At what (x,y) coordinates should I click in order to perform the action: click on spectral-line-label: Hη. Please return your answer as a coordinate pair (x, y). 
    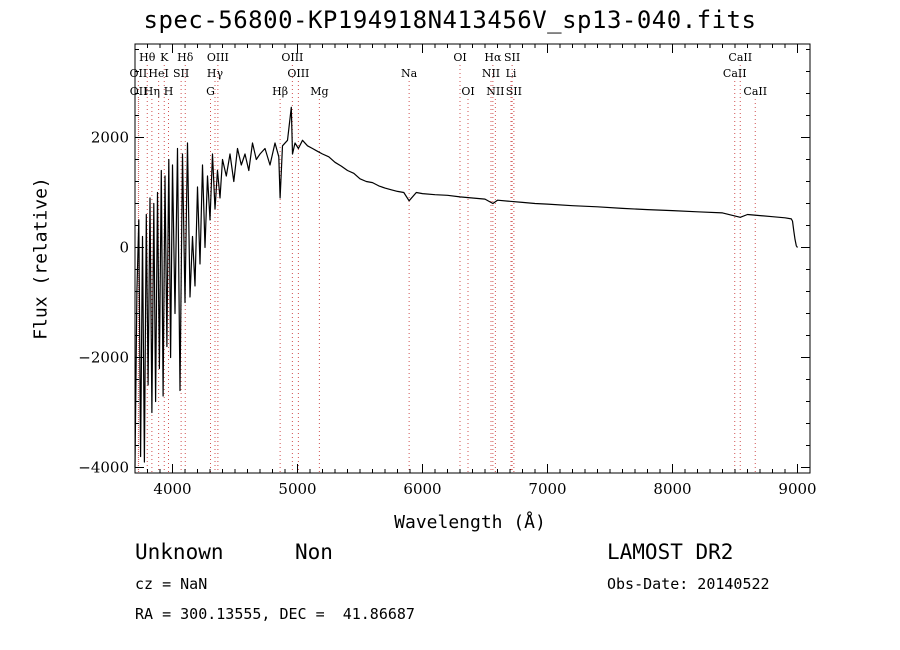
    Looking at the image, I should click on (152, 91).